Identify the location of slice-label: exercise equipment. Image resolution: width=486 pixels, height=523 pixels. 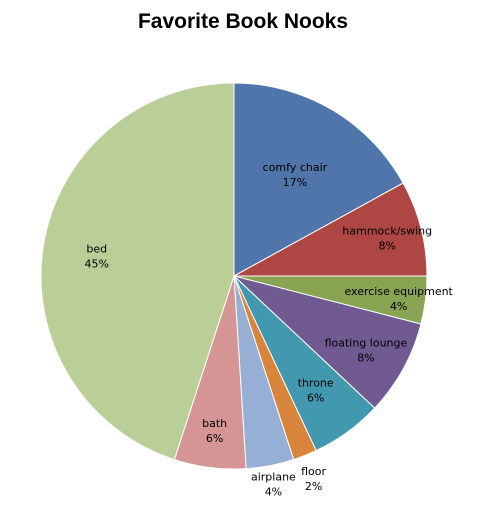
(398, 291).